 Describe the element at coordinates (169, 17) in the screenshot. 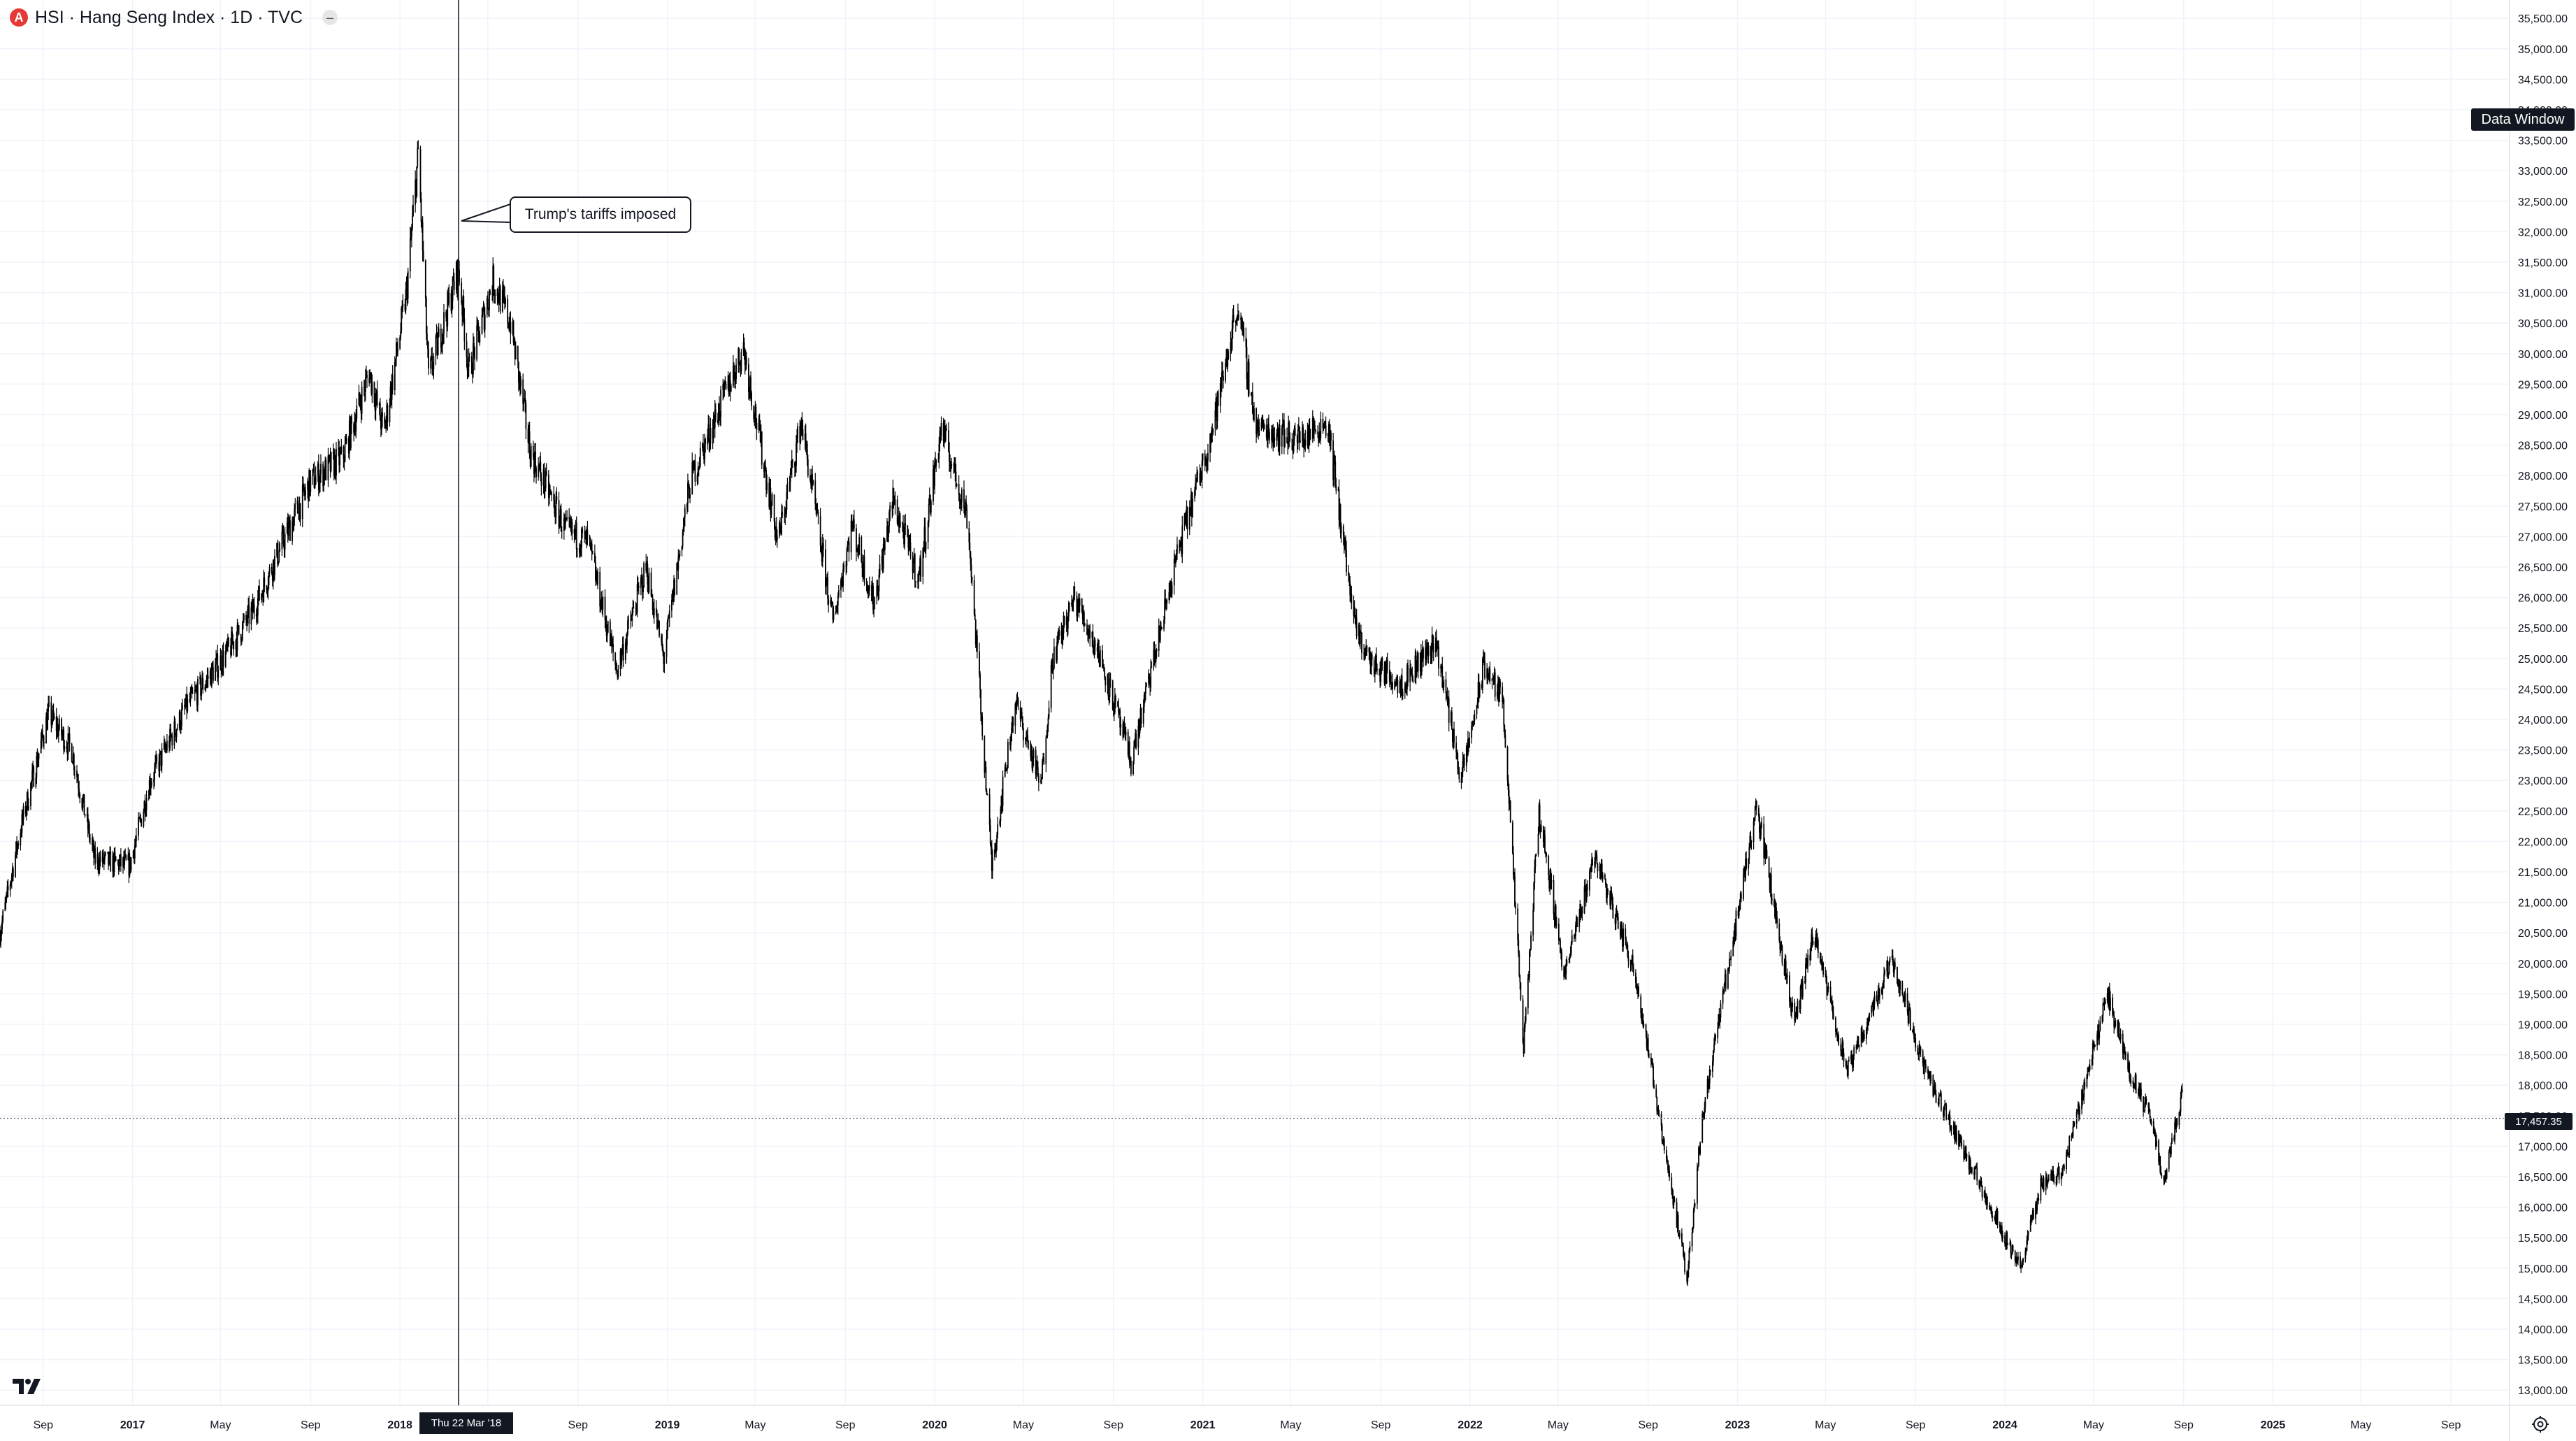

I see `symbol-title: HSI · Hang Seng Index · 1D · TVC` at that location.